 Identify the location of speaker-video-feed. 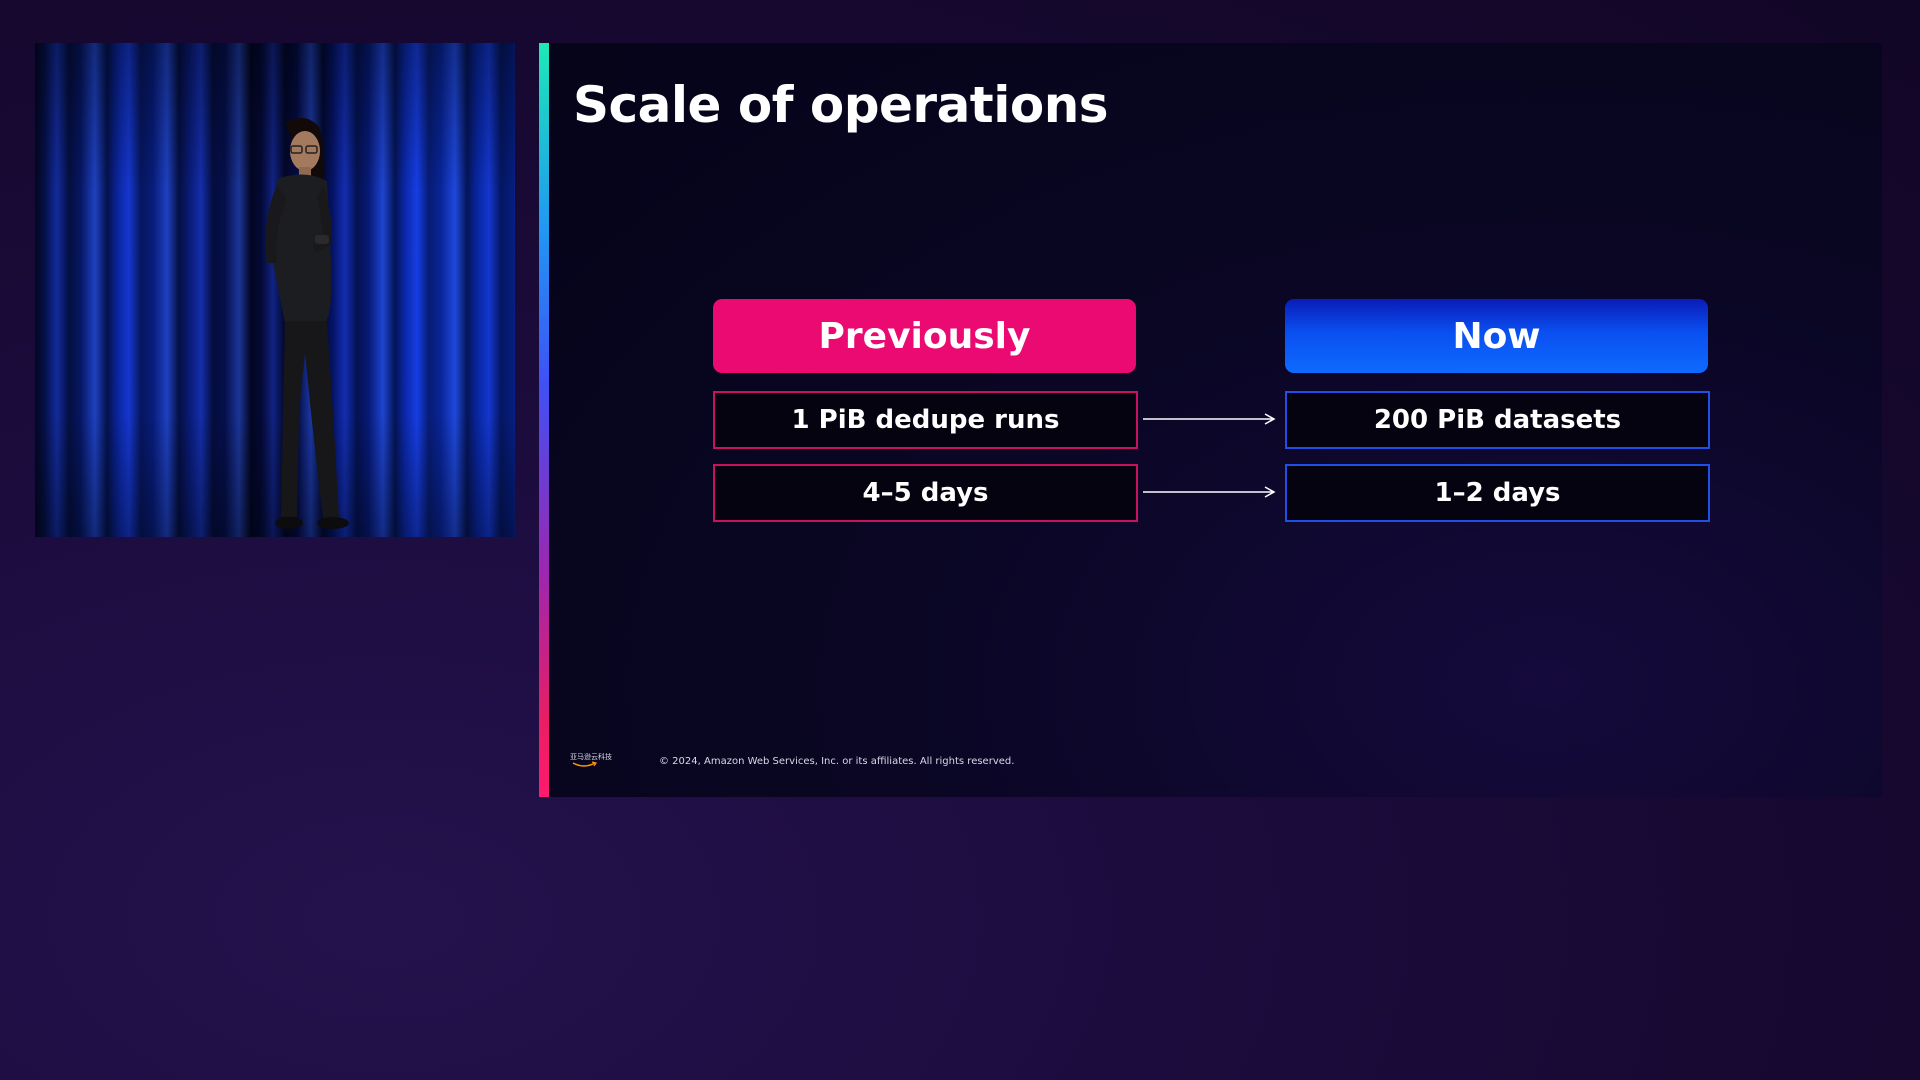
(275, 290).